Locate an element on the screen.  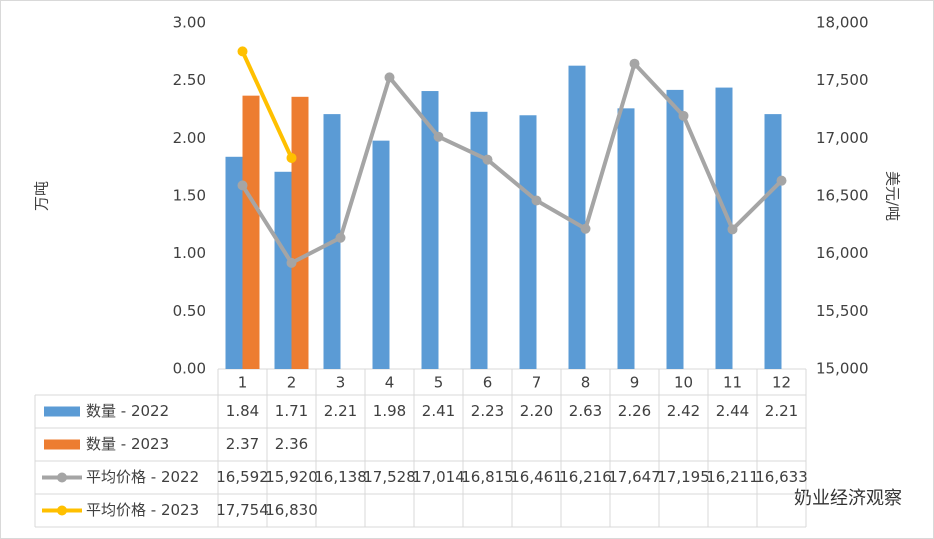
table-value: 1.84 is located at coordinates (242, 411).